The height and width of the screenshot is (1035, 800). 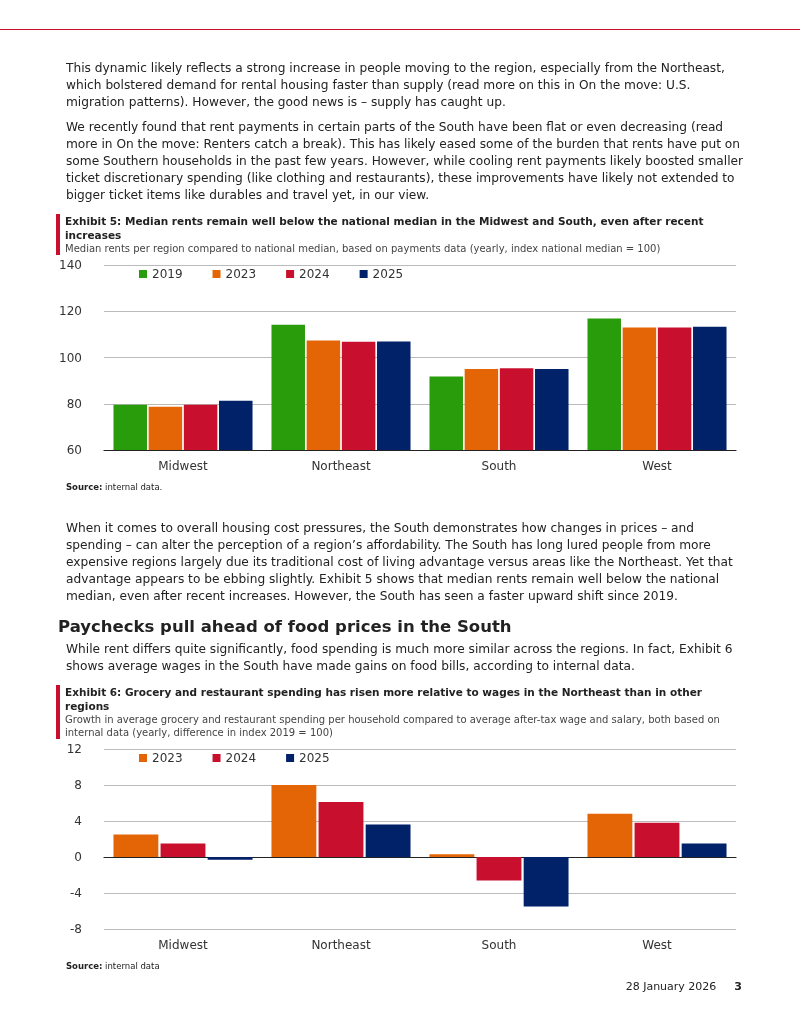 I want to click on text: We recently found that rent payments in certain parts of the South have been flat or even decreasing (read more in On the move: Renters catch a break). This has likely eased some of the burden that rents have put on some Southern households in the past few years. However, while cooling rent payments likely boosted smaller ticket discretionary spending (like clothing and restaurants), these improvements have likely not extended to bigger ticket items like durables and travel yet, in our view., so click(x=405, y=161).